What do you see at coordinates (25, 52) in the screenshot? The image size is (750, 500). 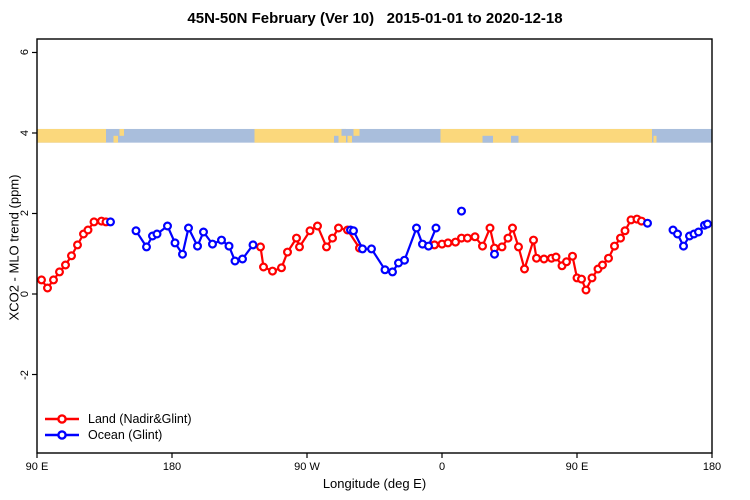 I see `y-tick-label: 6` at bounding box center [25, 52].